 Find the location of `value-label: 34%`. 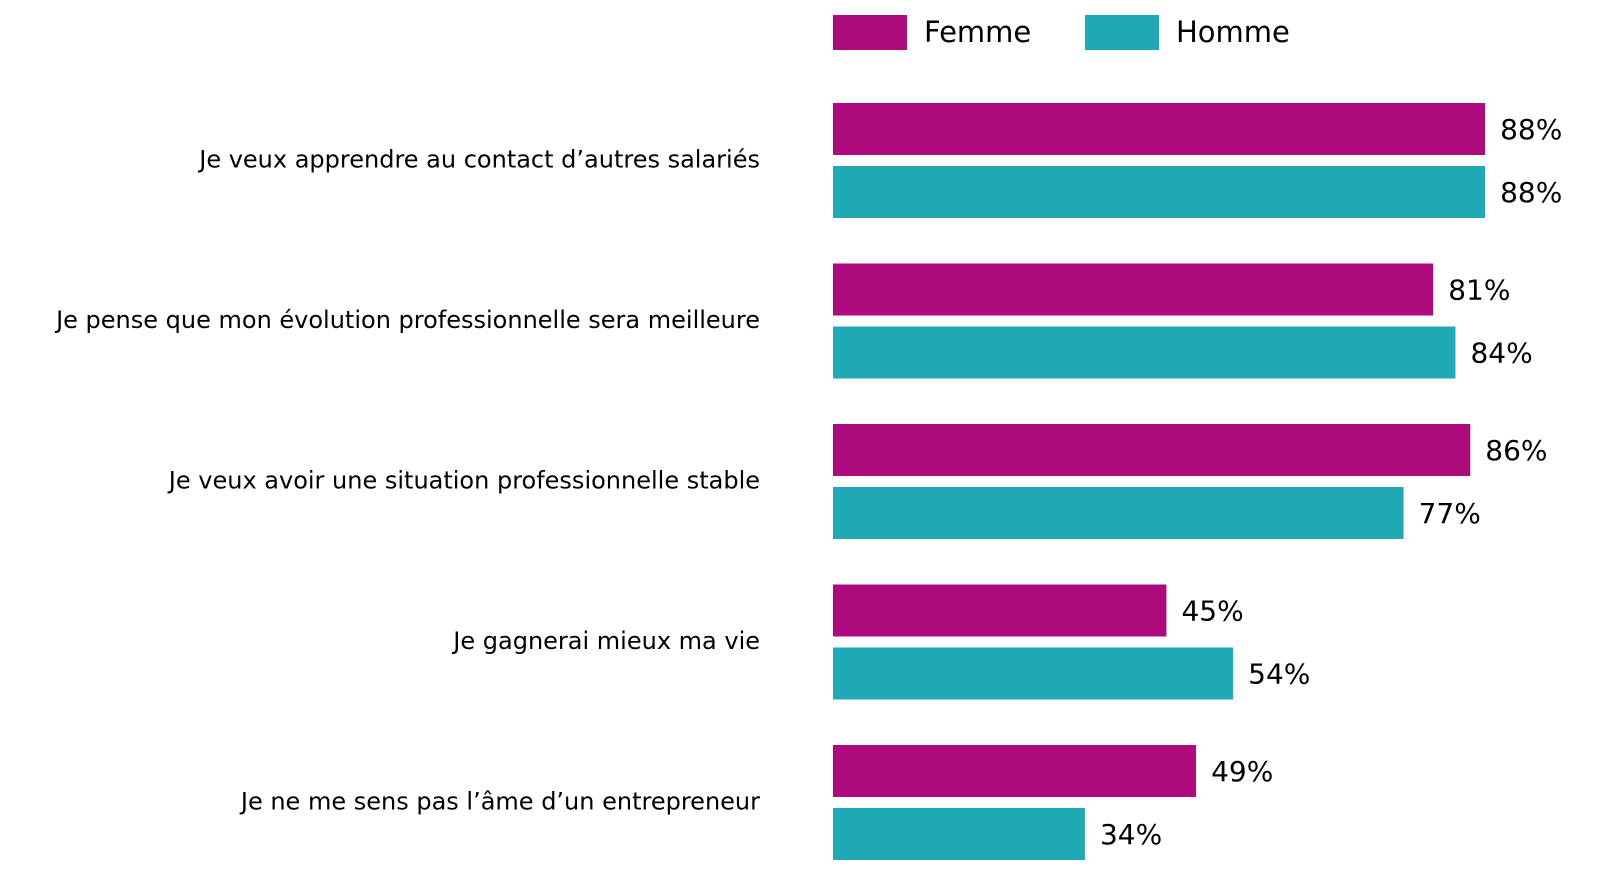

value-label: 34% is located at coordinates (1131, 834).